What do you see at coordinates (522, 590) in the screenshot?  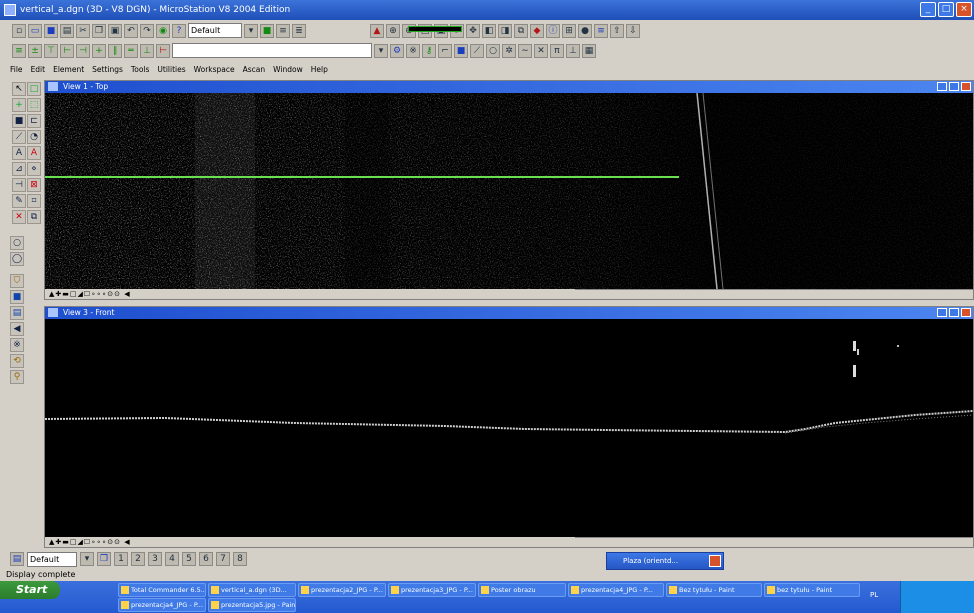 I see `task-item: Poster obrazu` at bounding box center [522, 590].